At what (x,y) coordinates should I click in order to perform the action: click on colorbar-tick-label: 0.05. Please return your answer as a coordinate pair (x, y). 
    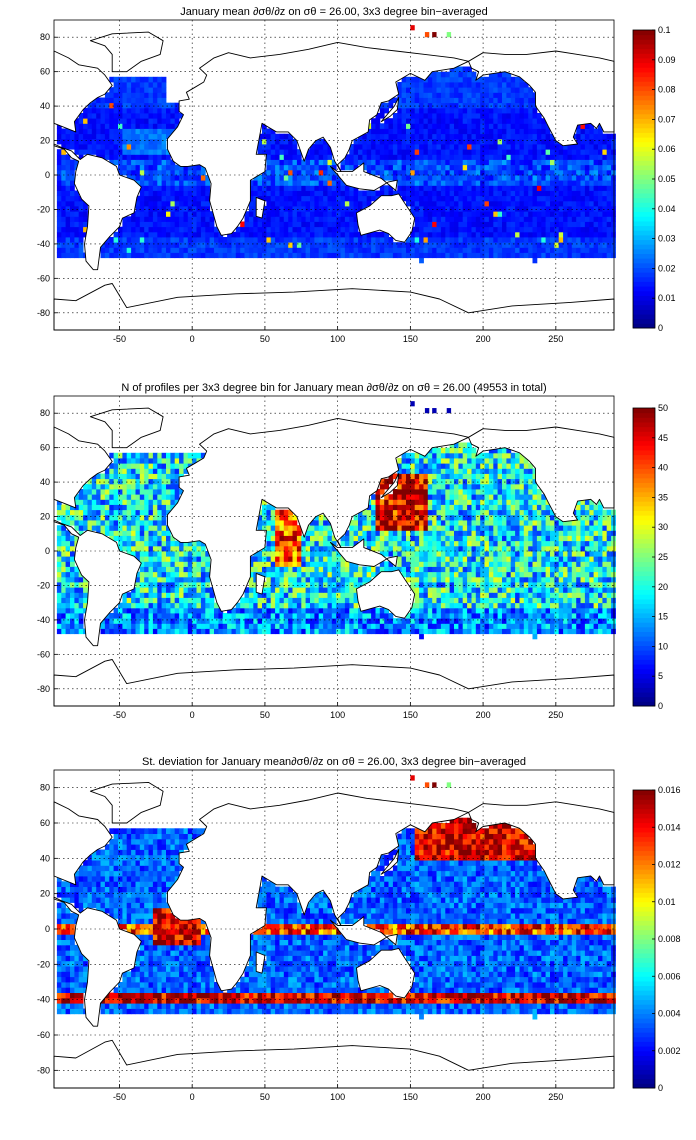
    Looking at the image, I should click on (667, 179).